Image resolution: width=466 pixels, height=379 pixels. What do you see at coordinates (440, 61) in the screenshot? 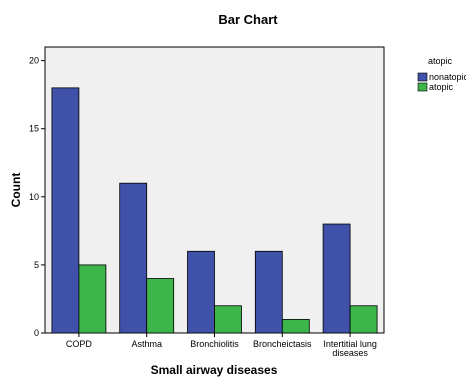
I see `legend-title: atopic` at bounding box center [440, 61].